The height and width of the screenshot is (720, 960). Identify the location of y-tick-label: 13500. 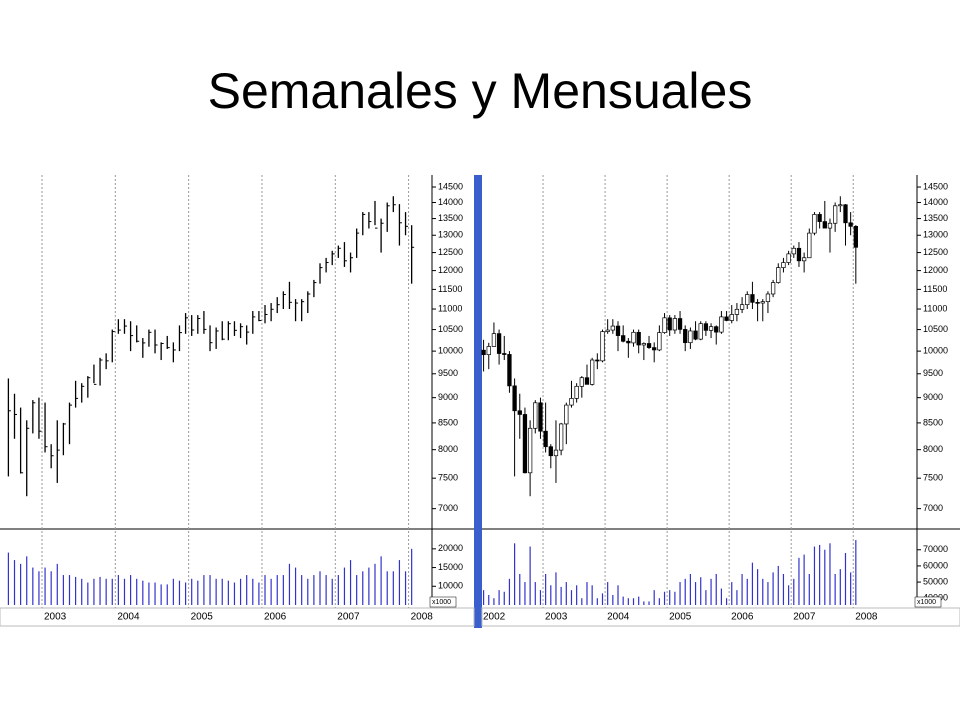
(935, 218).